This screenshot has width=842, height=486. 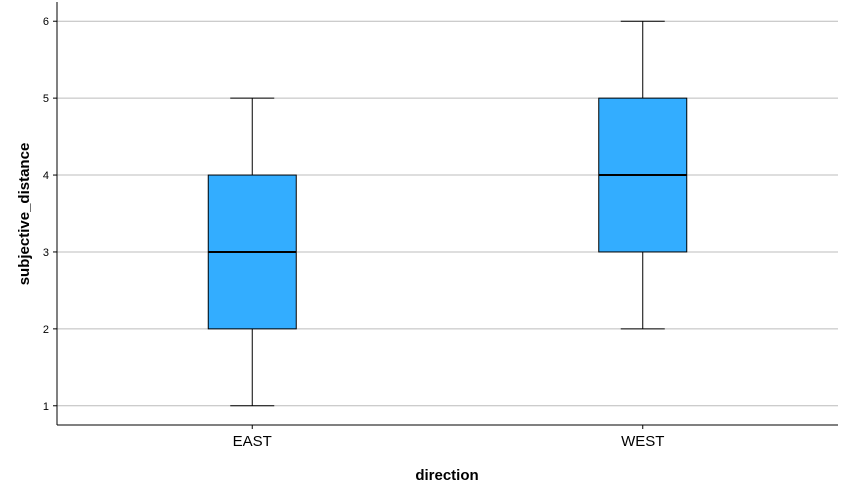 I want to click on x-category-label: EAST, so click(x=252, y=441).